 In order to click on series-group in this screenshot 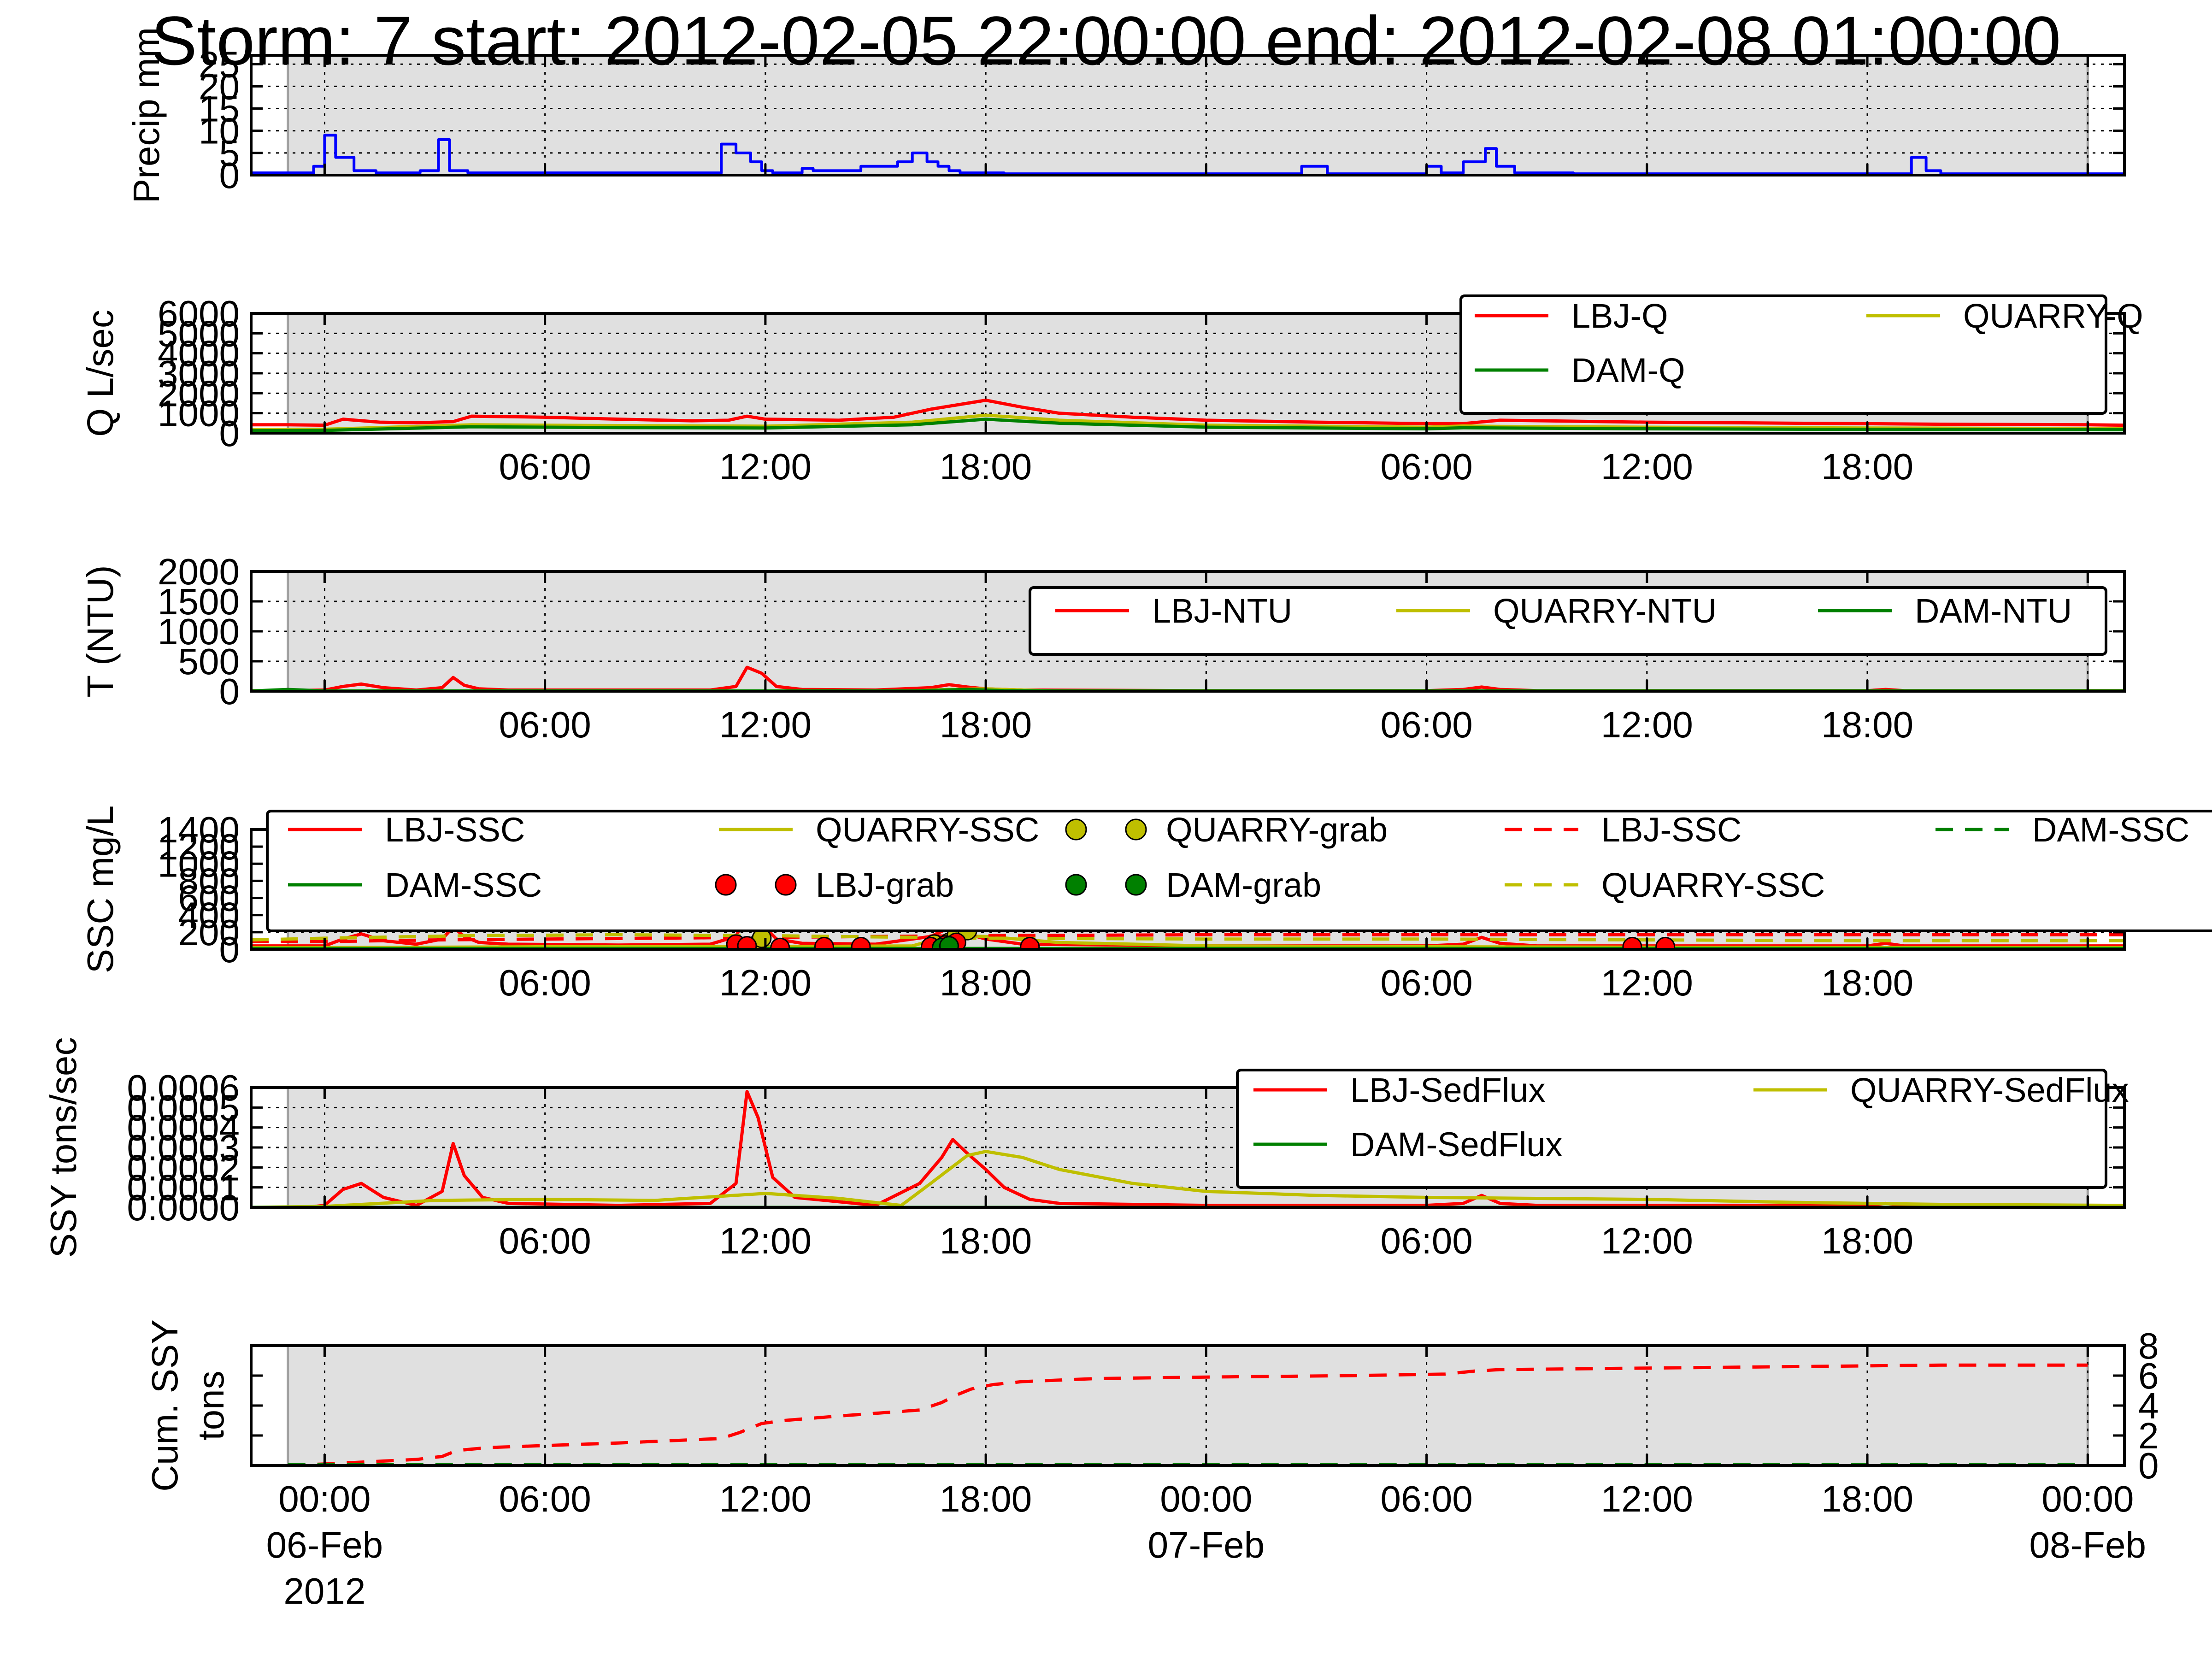, I will do `click(1187, 154)`.